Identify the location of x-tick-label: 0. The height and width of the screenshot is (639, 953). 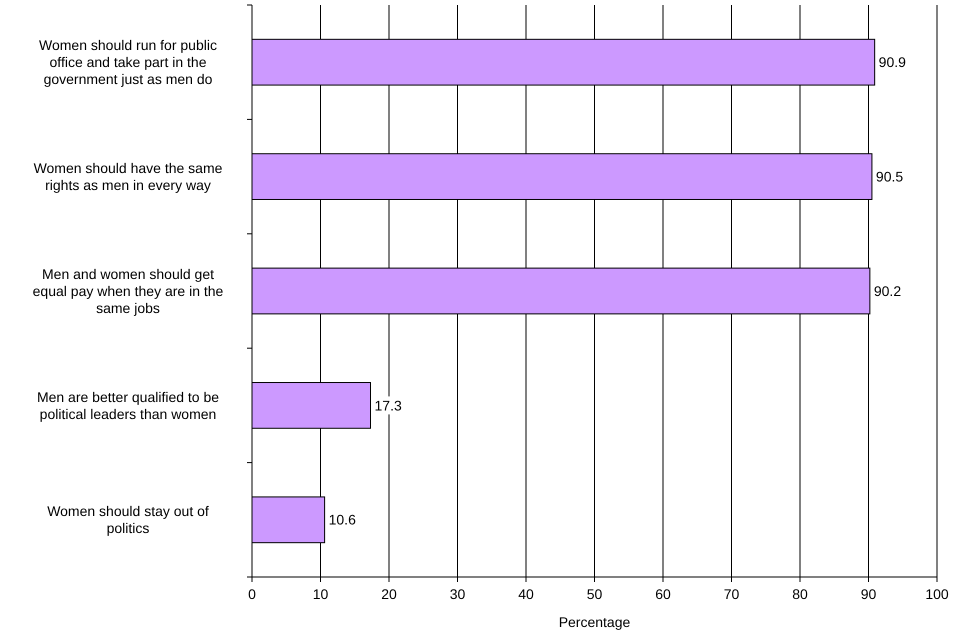
(252, 594).